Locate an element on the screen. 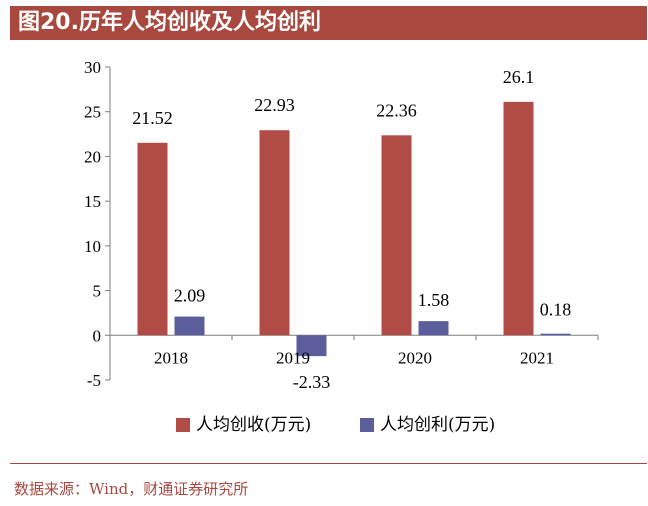 This screenshot has height=506, width=648. legend-label-profit: 人均创利(万元) is located at coordinates (437, 425).